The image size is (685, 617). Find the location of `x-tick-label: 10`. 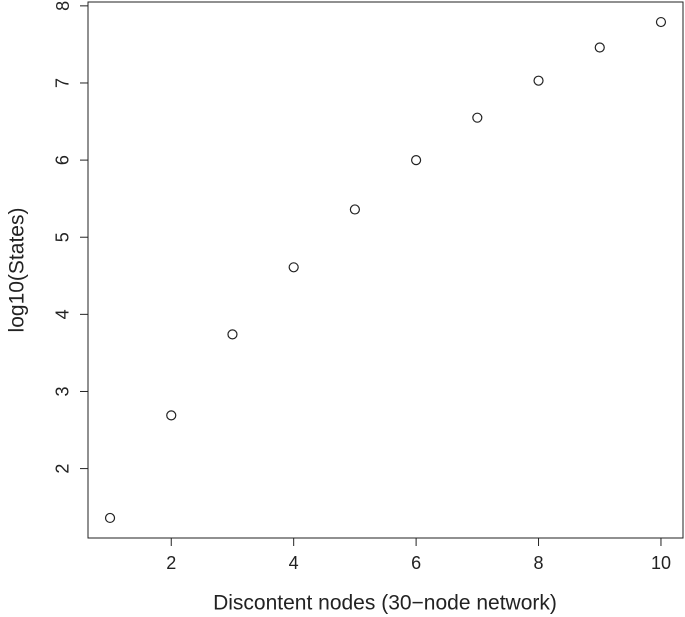

x-tick-label: 10 is located at coordinates (661, 563).